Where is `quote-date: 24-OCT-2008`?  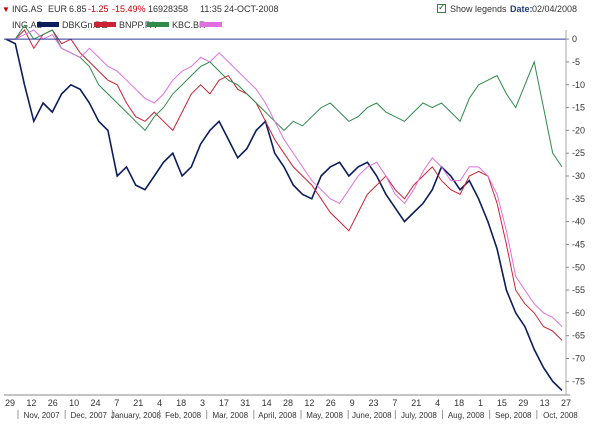 quote-date: 24-OCT-2008 is located at coordinates (251, 9).